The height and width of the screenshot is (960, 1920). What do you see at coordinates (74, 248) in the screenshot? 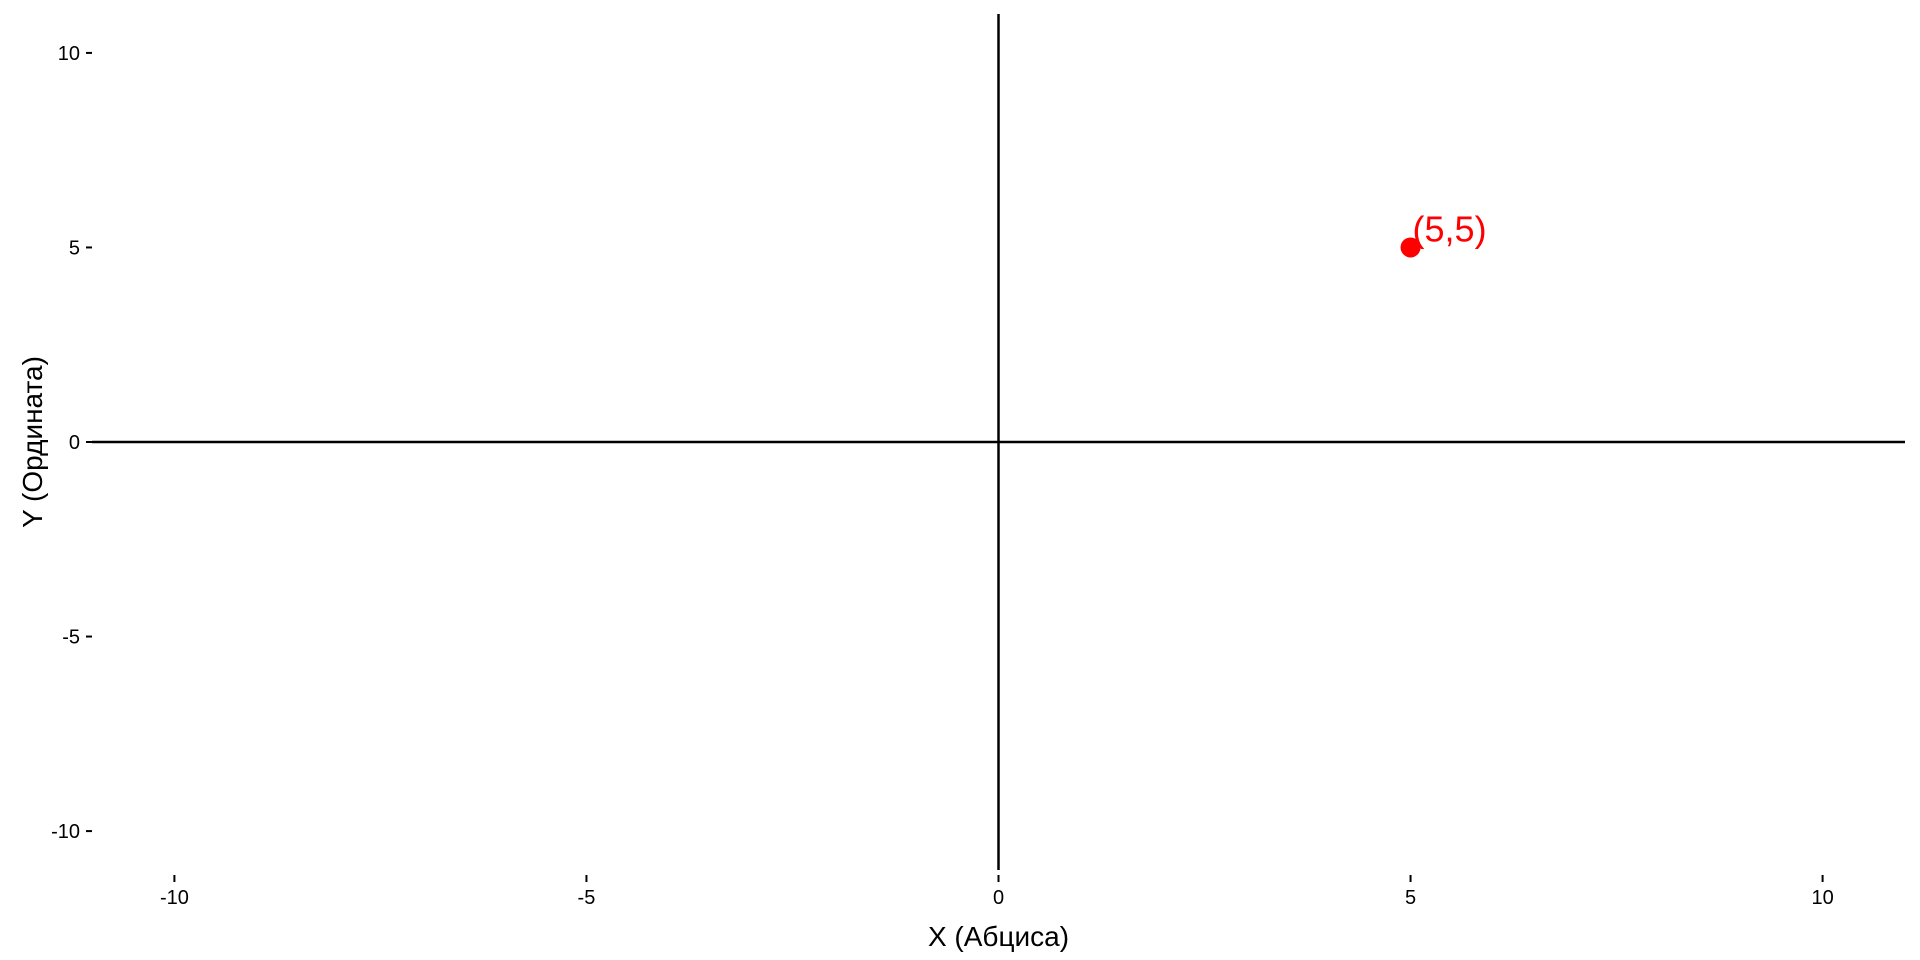
I see `y-tick-label: 5` at bounding box center [74, 248].